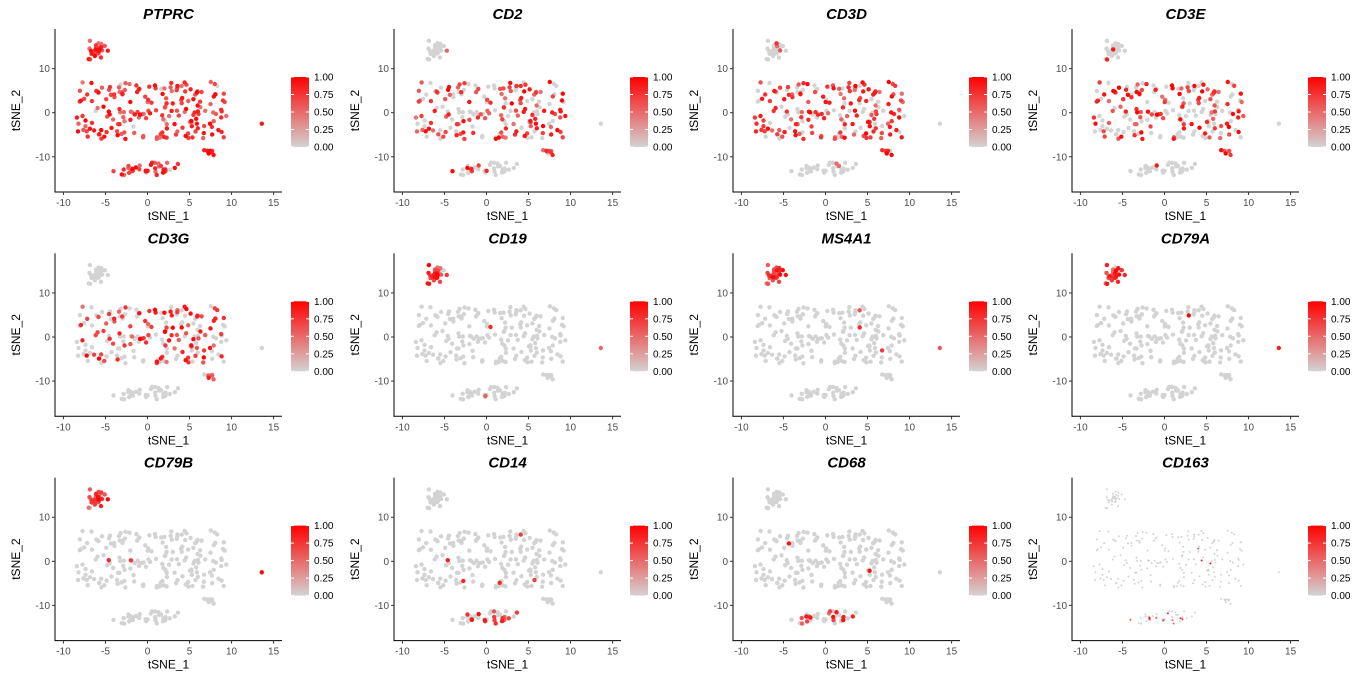 Image resolution: width=1356 pixels, height=673 pixels. What do you see at coordinates (1064, 338) in the screenshot?
I see `y-tick-label: 0` at bounding box center [1064, 338].